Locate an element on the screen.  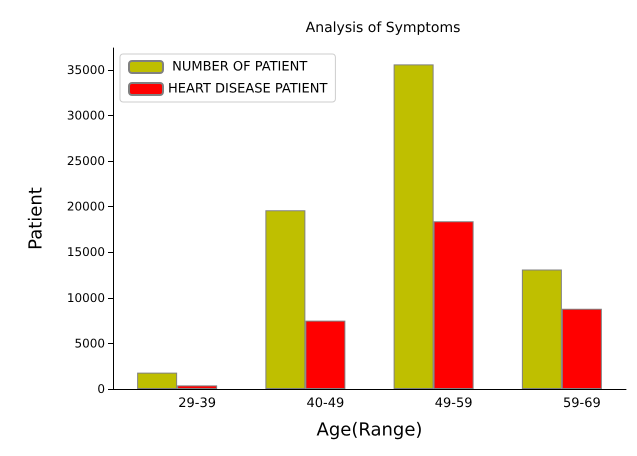
y-tick-label: 0 is located at coordinates (101, 389).